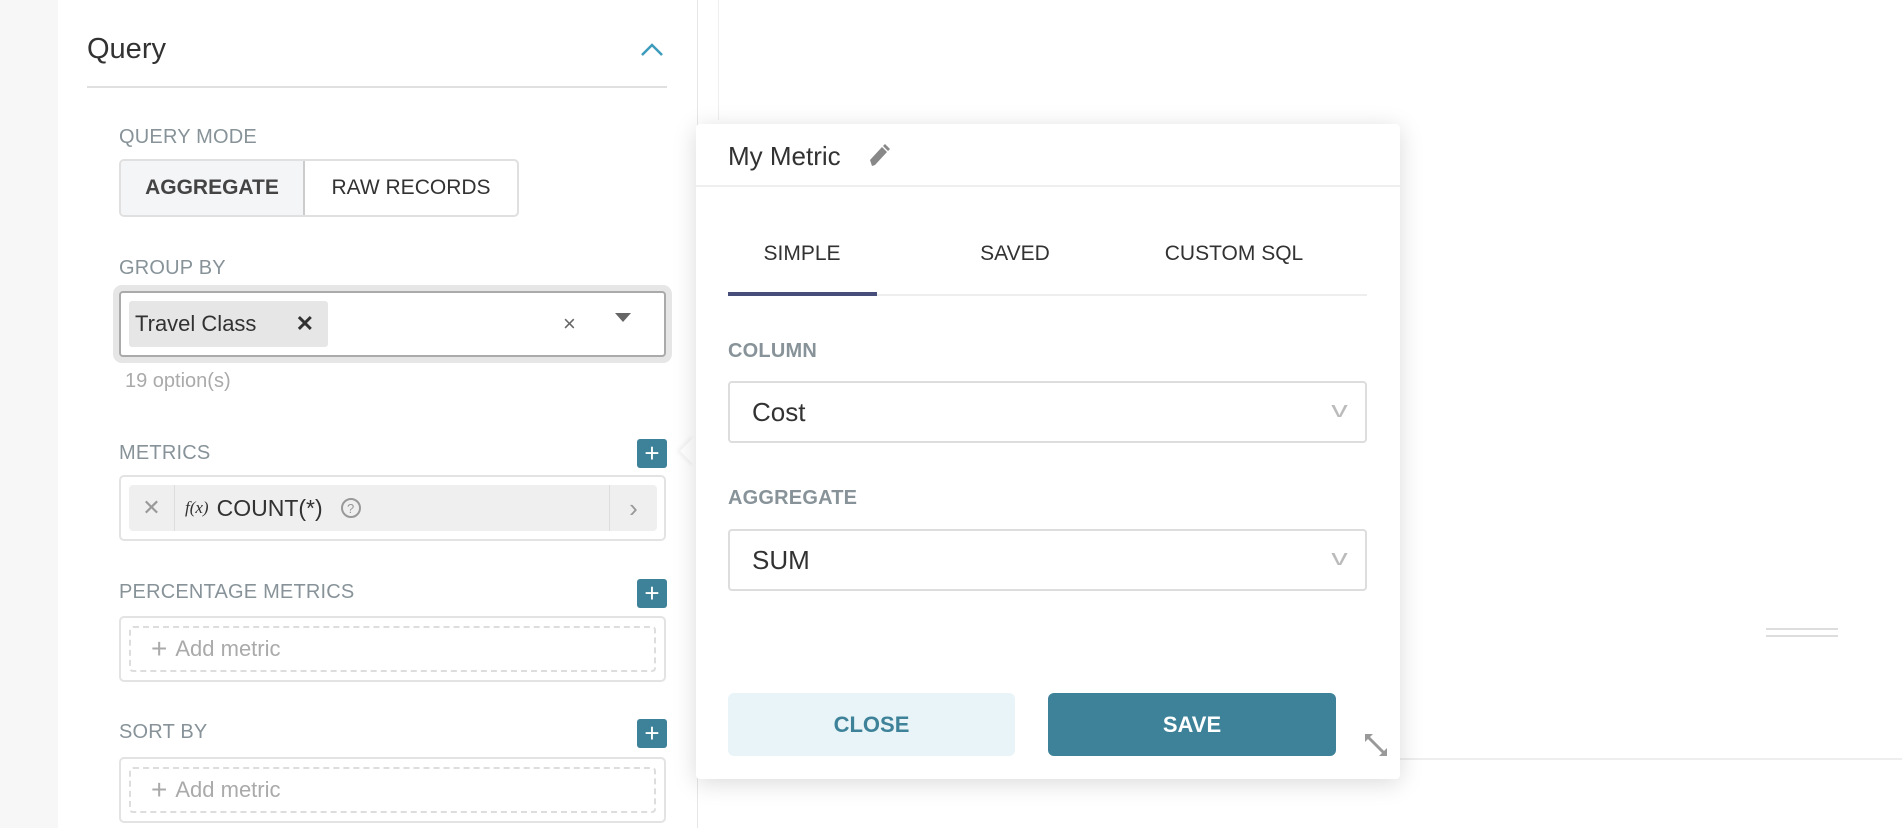  What do you see at coordinates (213, 188) in the screenshot?
I see `aggregate-option: AGGREGATE` at bounding box center [213, 188].